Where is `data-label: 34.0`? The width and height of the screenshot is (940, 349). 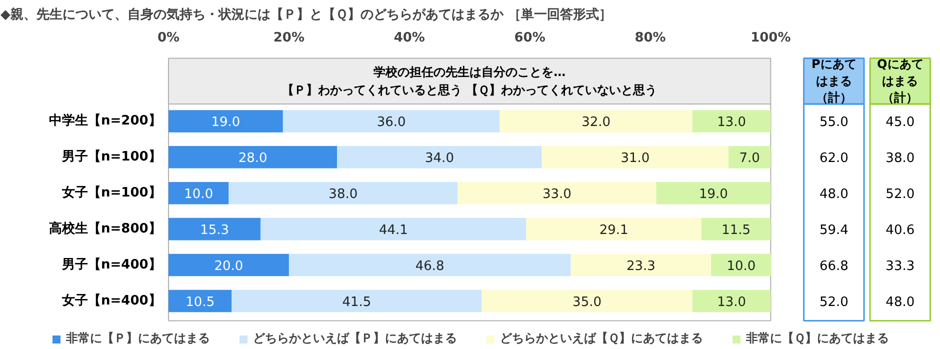
data-label: 34.0 is located at coordinates (439, 158).